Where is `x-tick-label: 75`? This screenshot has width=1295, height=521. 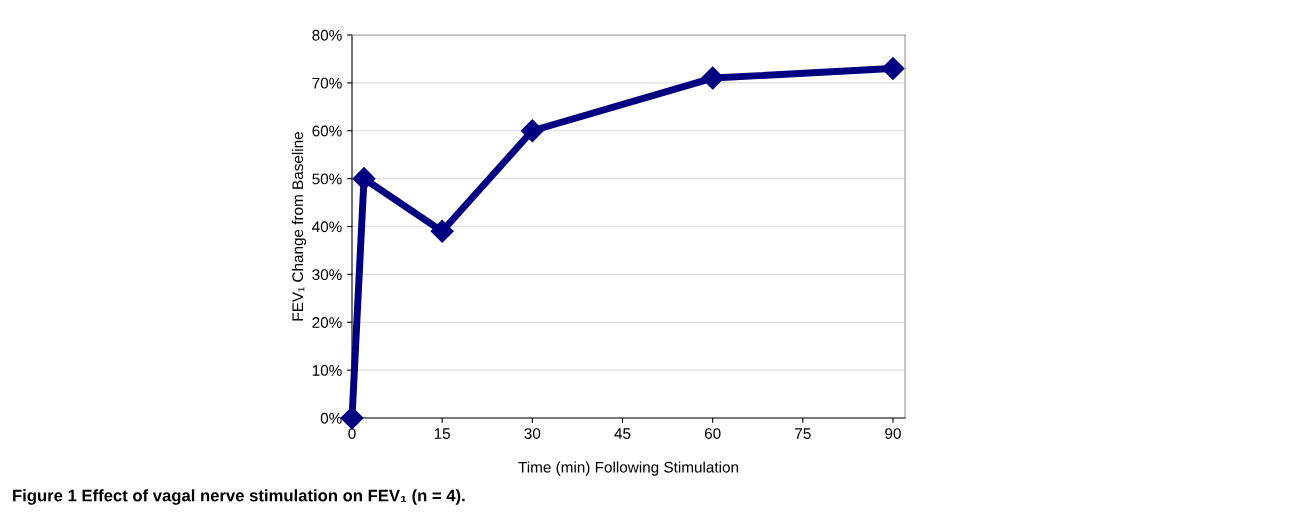 x-tick-label: 75 is located at coordinates (803, 433).